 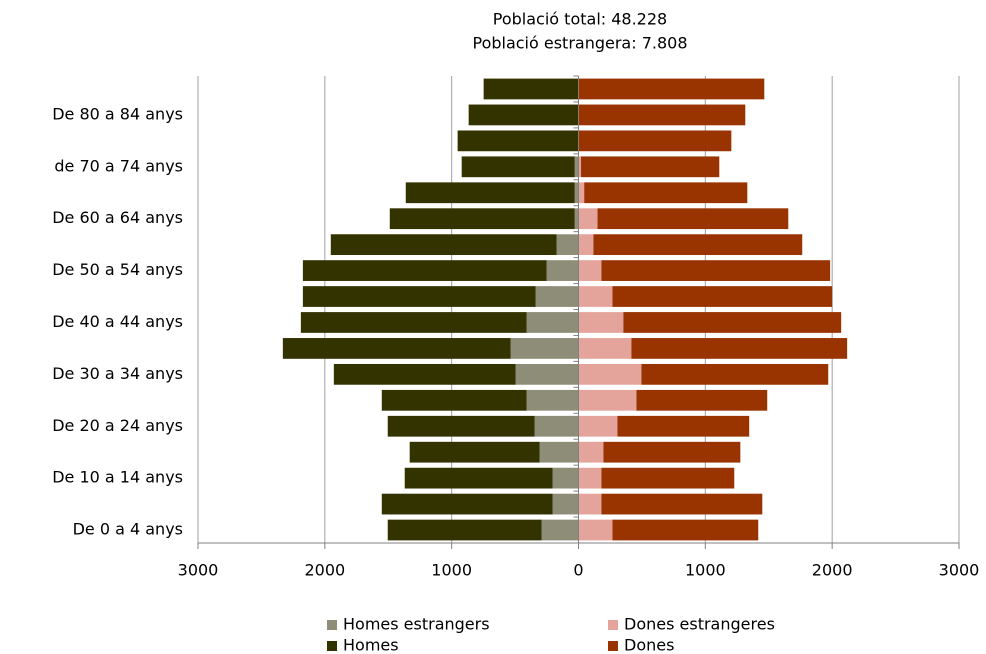 What do you see at coordinates (580, 19) in the screenshot?
I see `chart-title: Població total: 48.228` at bounding box center [580, 19].